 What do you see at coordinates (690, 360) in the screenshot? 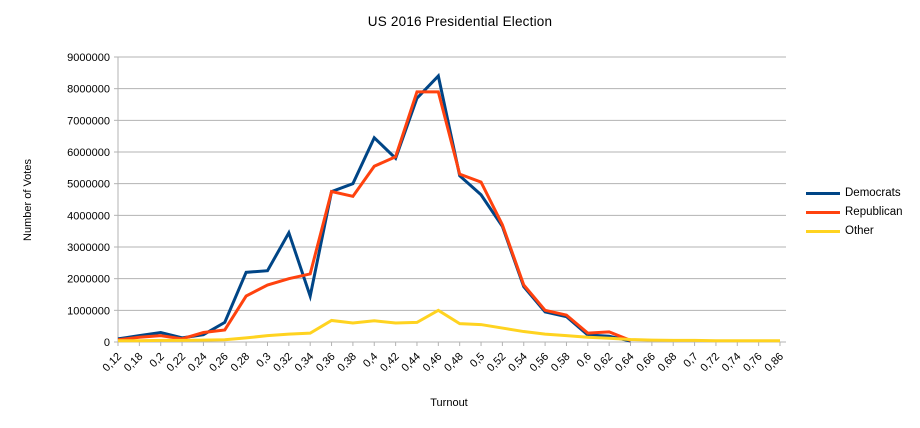
I see `x-tick-label: 0,7` at bounding box center [690, 360].